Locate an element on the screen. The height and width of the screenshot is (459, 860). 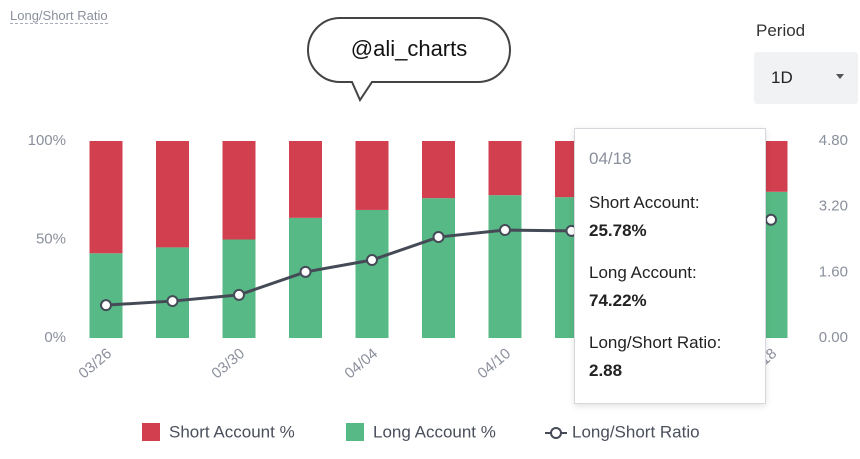
tooltip-value: 25.78% is located at coordinates (618, 230).